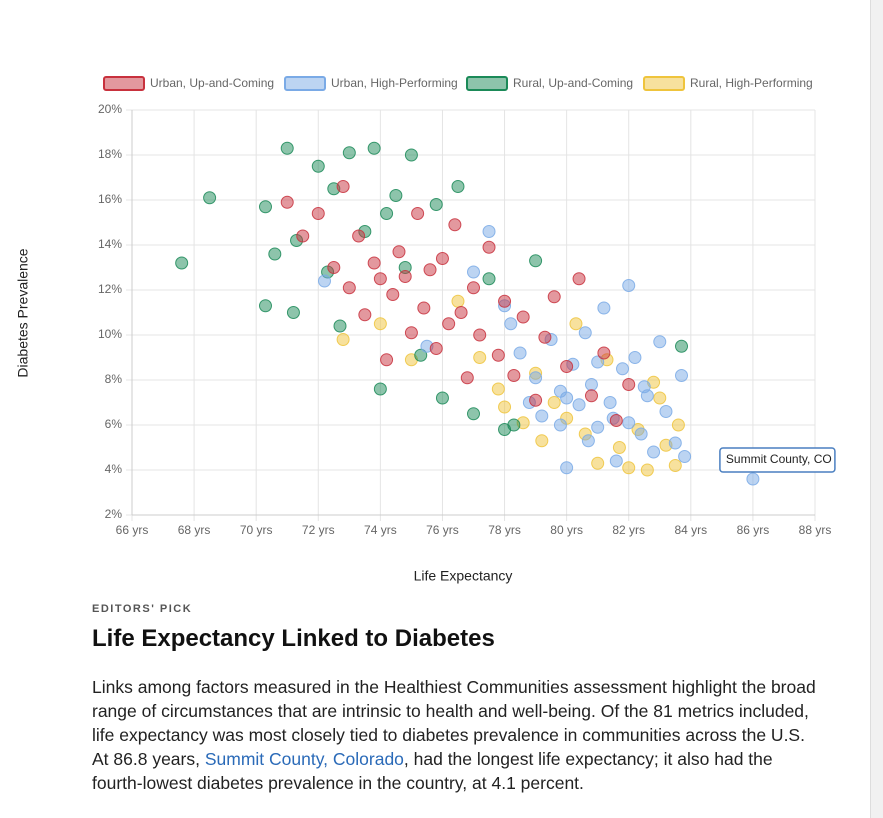  Describe the element at coordinates (504, 530) in the screenshot. I see `x-tick-label: 78 yrs` at that location.